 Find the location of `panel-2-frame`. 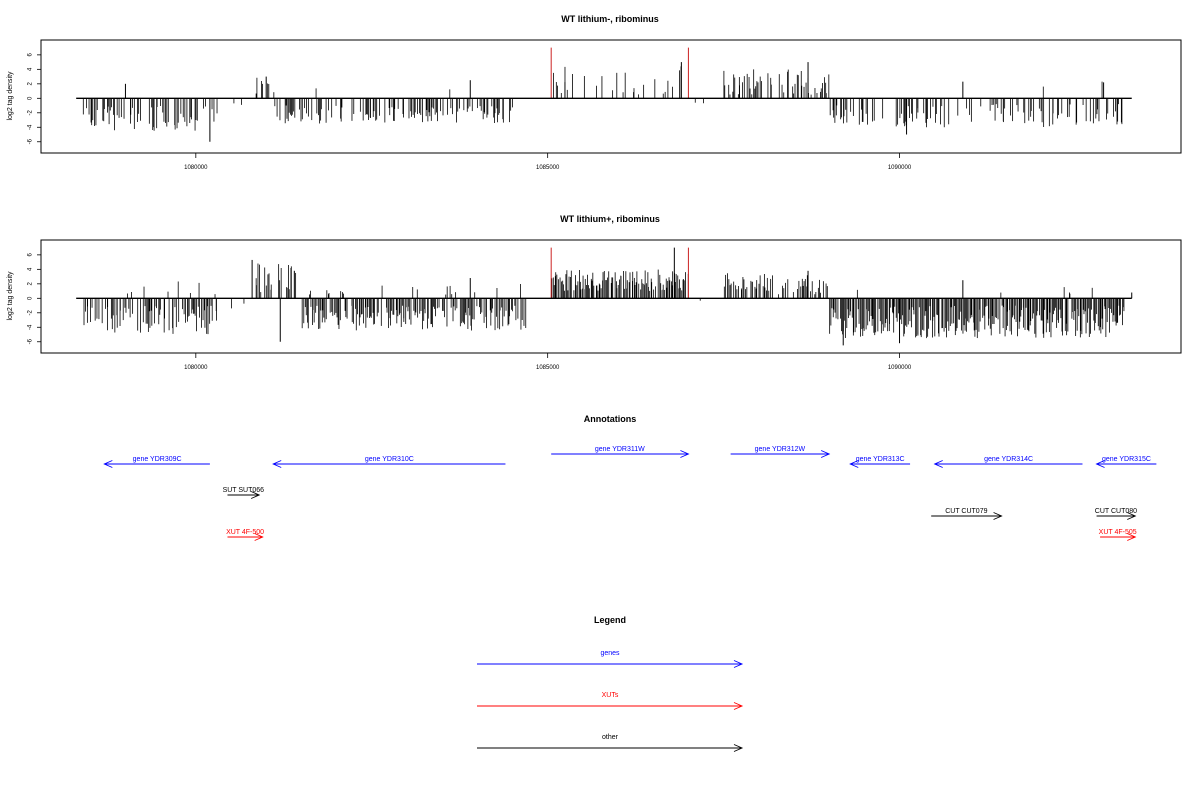

panel-2-frame is located at coordinates (611, 296).